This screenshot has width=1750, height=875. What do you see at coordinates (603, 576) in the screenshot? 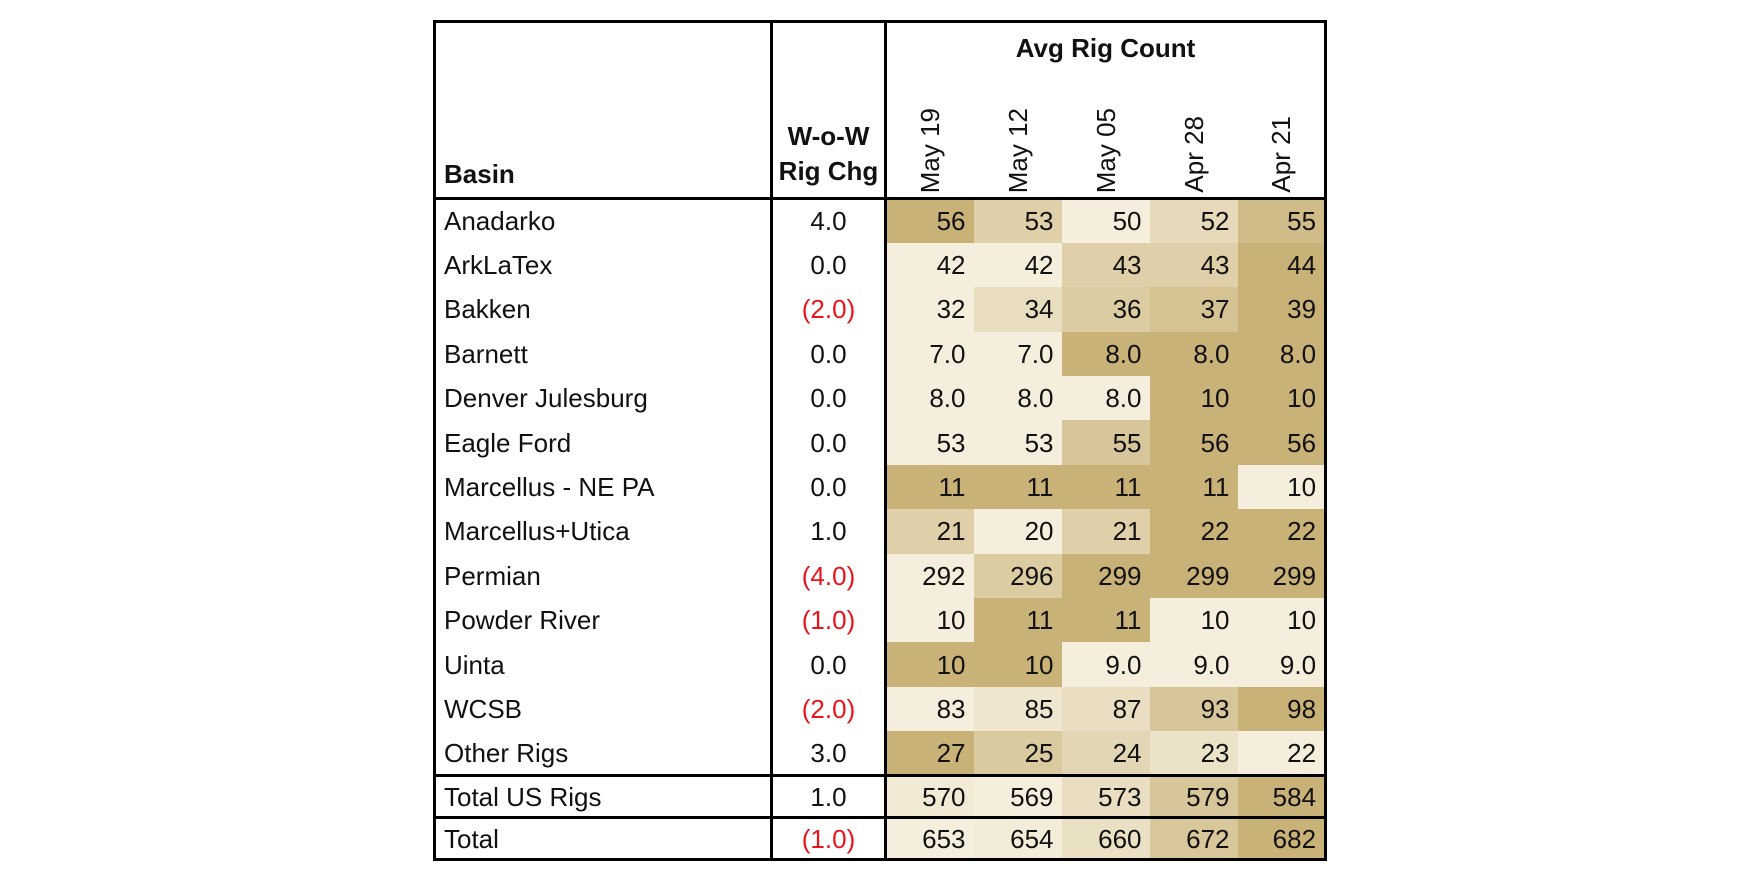
I see `basin-name: Permian` at bounding box center [603, 576].